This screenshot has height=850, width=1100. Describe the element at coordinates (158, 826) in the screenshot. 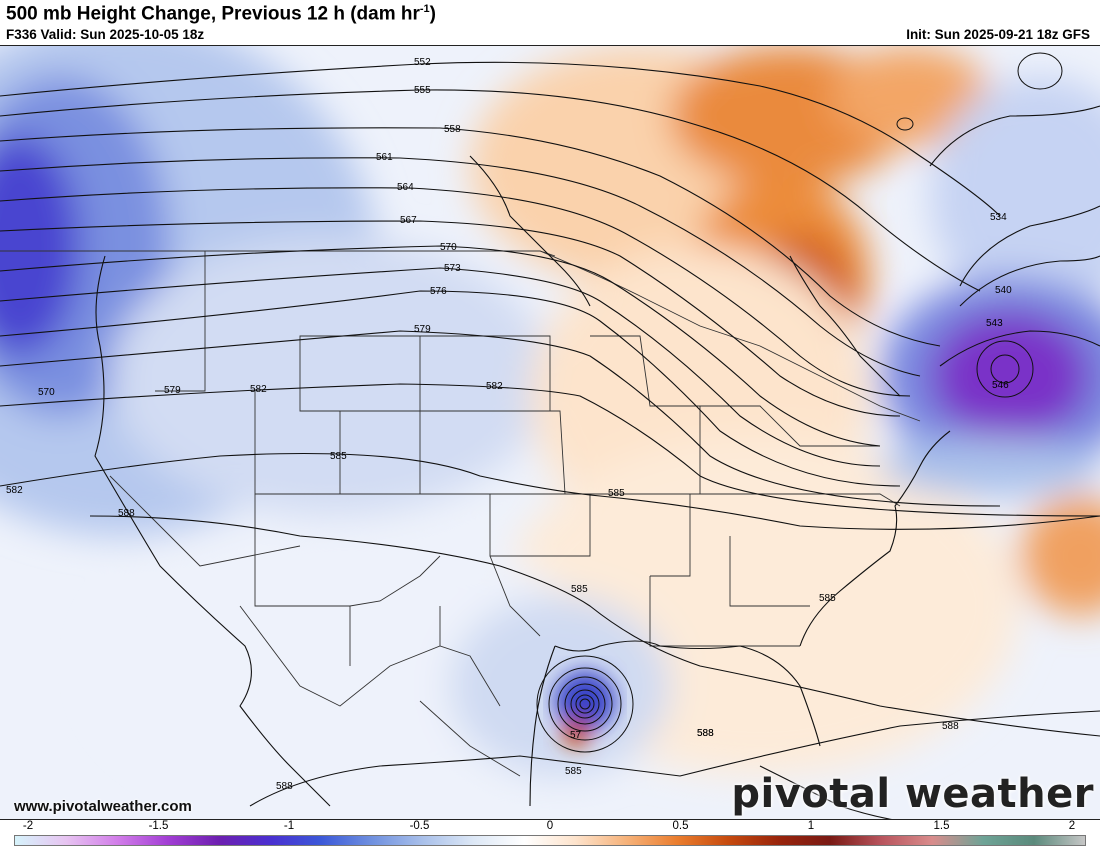

I see `colorbar-tick-label: -1.5` at that location.